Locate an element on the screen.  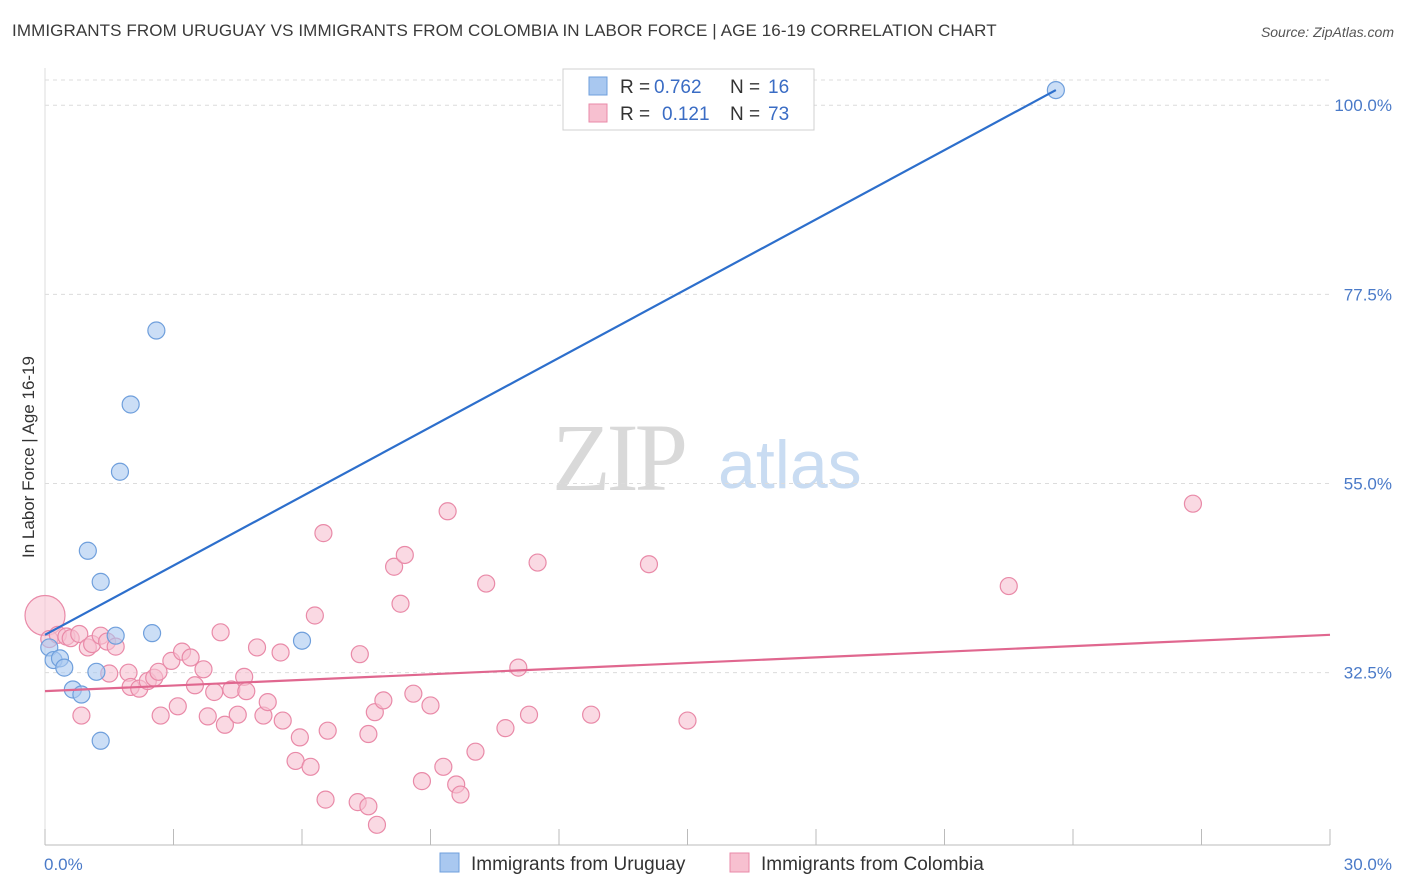
bottom-legend-swatch-colombia is located at coordinates (739, 862).